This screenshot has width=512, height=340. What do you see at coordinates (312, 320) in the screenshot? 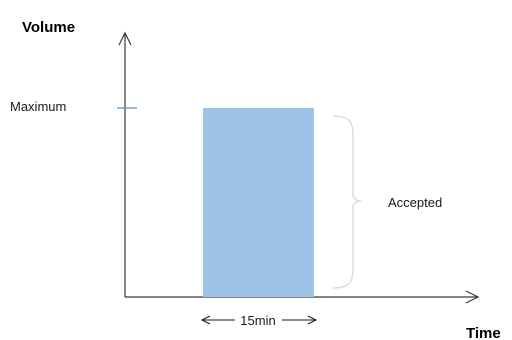
I see `duration-arrowhead-right` at bounding box center [312, 320].